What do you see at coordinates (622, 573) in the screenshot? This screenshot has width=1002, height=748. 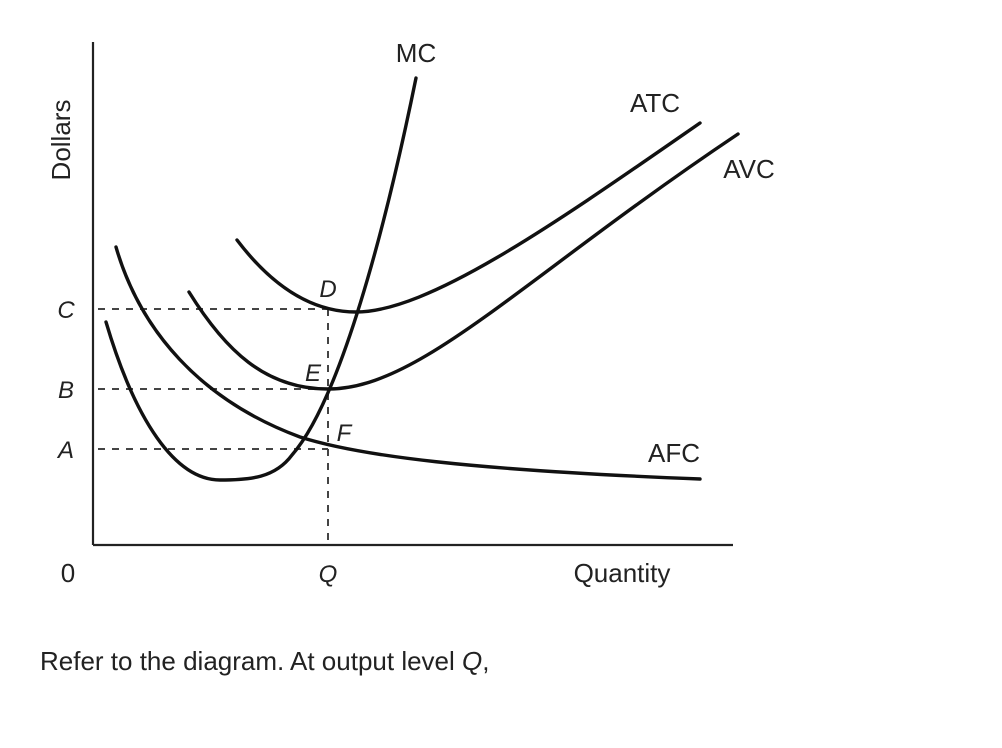 I see `x-axis-label: Quantity` at bounding box center [622, 573].